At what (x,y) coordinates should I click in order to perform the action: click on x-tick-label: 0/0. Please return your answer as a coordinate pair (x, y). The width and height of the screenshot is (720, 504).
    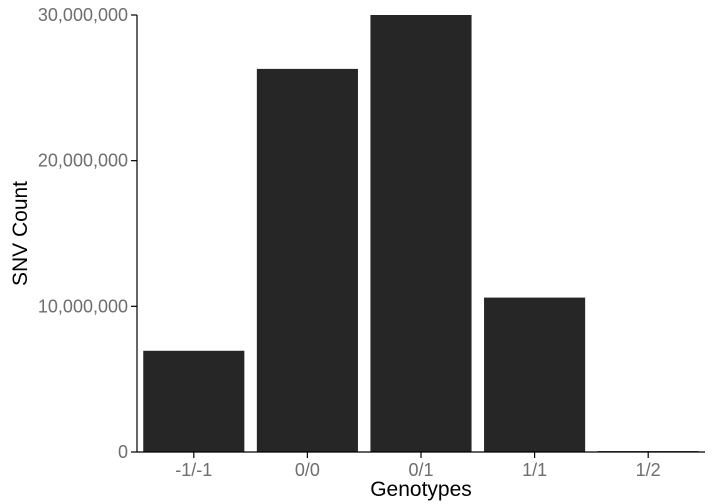
    Looking at the image, I should click on (307, 470).